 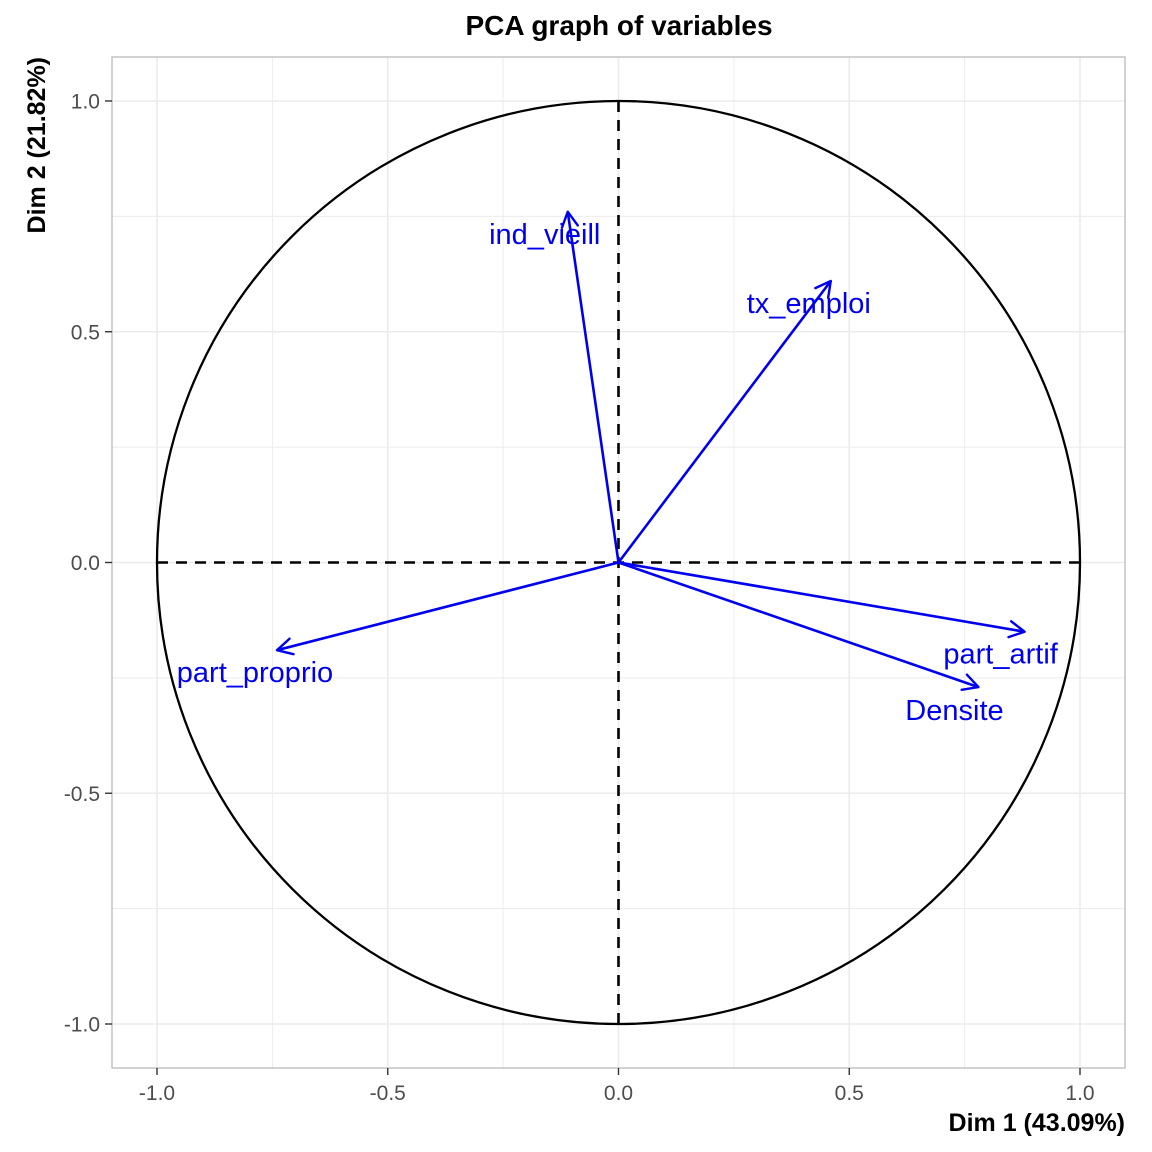 What do you see at coordinates (1000, 655) in the screenshot?
I see `label-part-artif: part_artif` at bounding box center [1000, 655].